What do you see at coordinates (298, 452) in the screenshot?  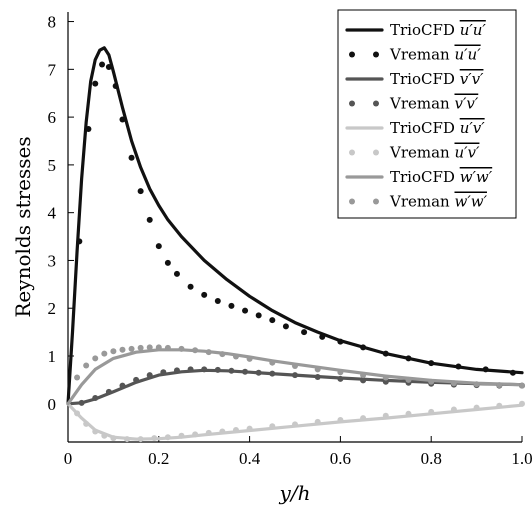 I see `x-ticks: 0 0.2 0.4 0.6 0.8 1.0` at bounding box center [298, 452].